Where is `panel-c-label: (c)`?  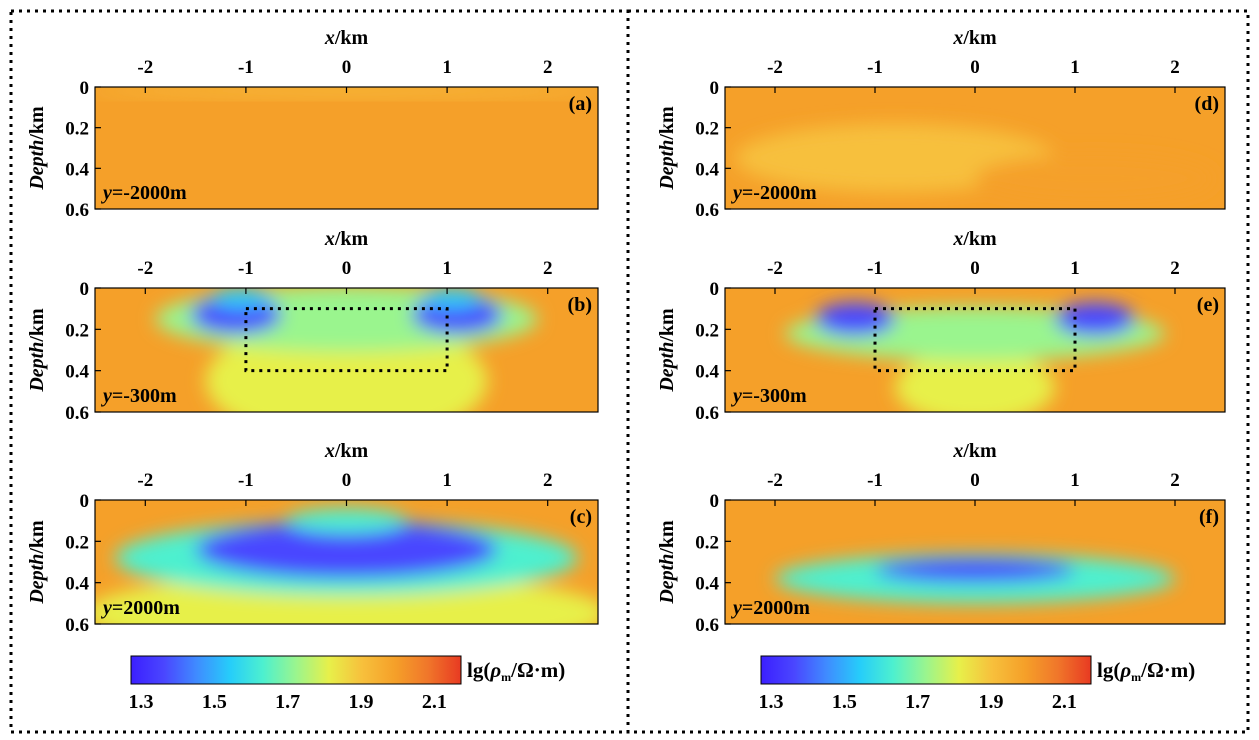
panel-c-label: (c) is located at coordinates (581, 517).